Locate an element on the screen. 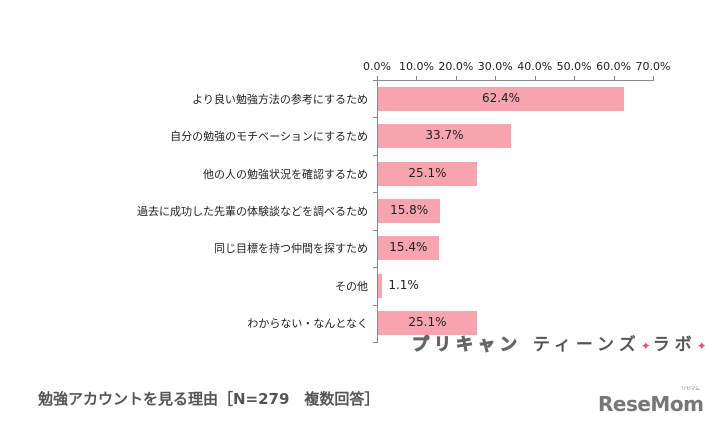  category-label: 過去に成功した先輩の体験談などを調べるため is located at coordinates (252, 211).